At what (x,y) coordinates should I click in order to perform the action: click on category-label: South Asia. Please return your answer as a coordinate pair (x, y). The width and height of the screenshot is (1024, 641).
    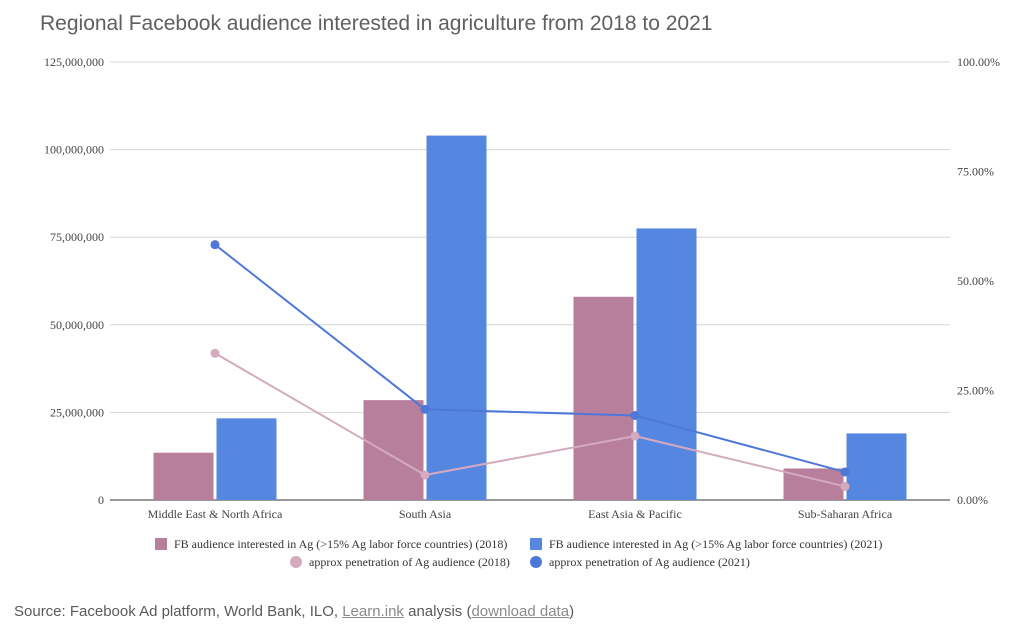
    Looking at the image, I should click on (425, 514).